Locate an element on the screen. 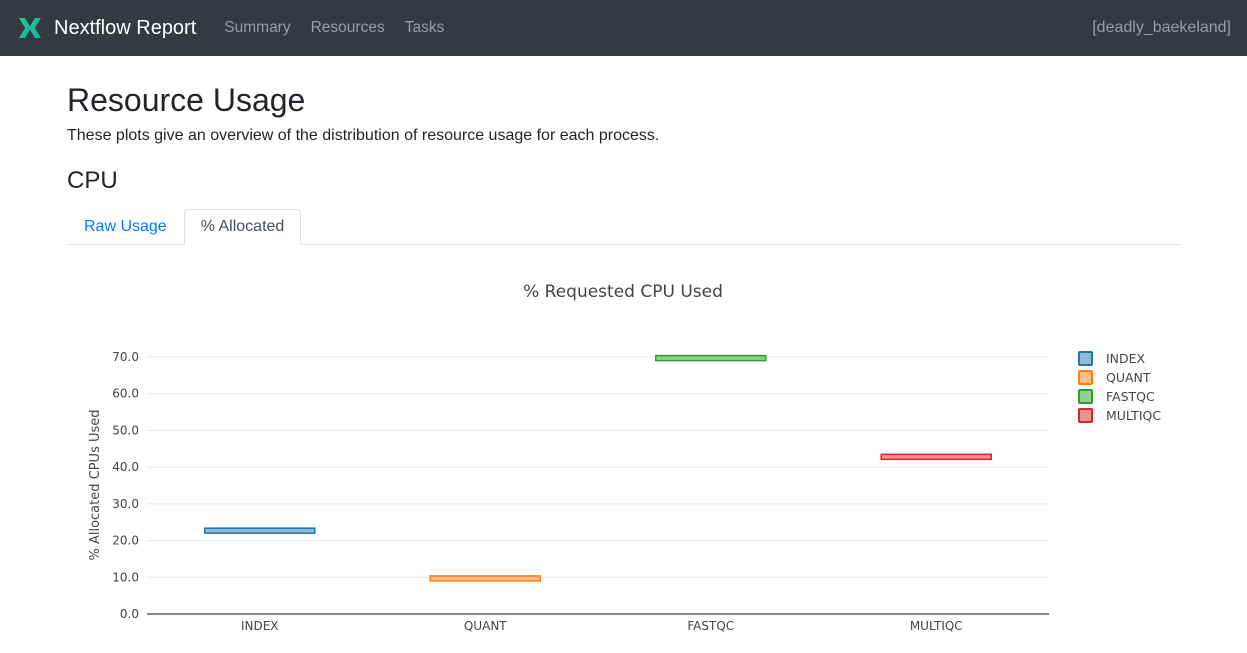  legend-item-index: INDEX is located at coordinates (1112, 358).